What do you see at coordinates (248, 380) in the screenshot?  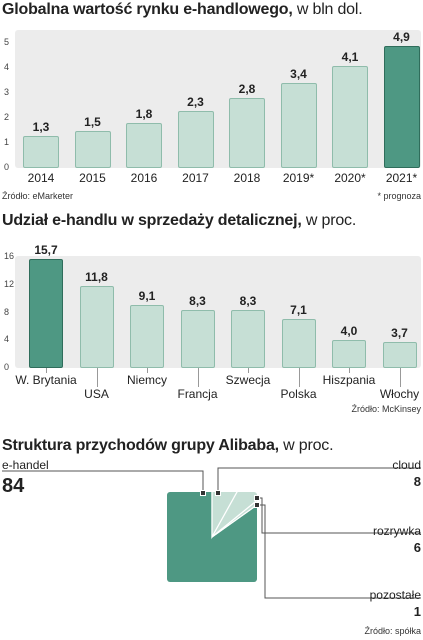 I see `chart2-category-label: Szwecja` at bounding box center [248, 380].